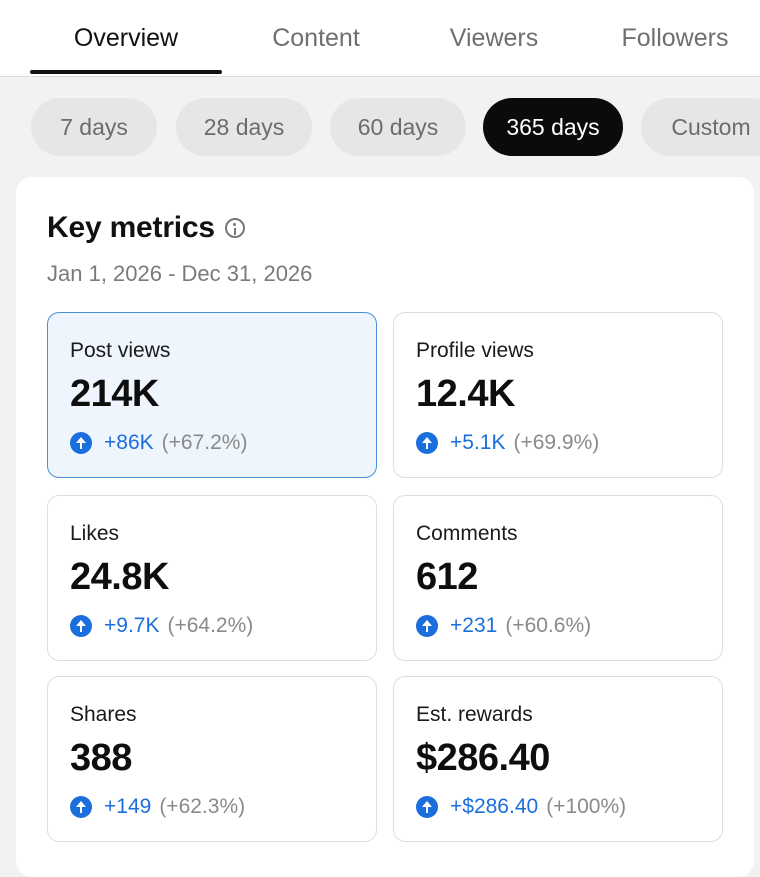 The height and width of the screenshot is (877, 760). Describe the element at coordinates (675, 37) in the screenshot. I see `tab-followers: Followers` at that location.